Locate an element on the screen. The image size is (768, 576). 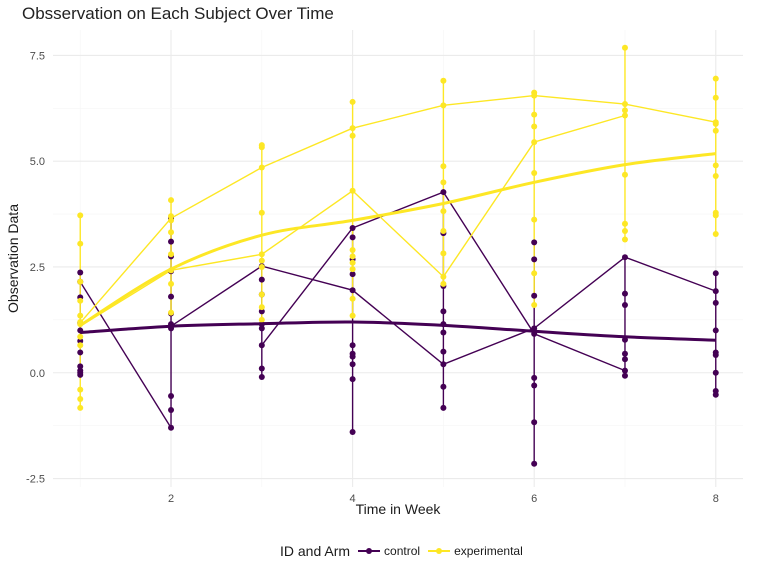
legend-key-control is located at coordinates (369, 551).